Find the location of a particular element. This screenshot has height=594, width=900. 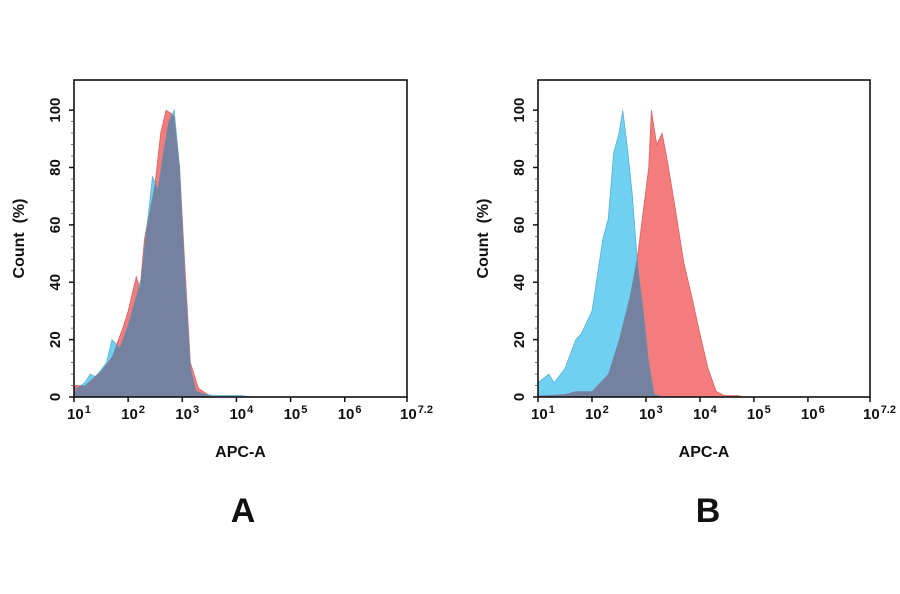

panel-label: B is located at coordinates (708, 511).